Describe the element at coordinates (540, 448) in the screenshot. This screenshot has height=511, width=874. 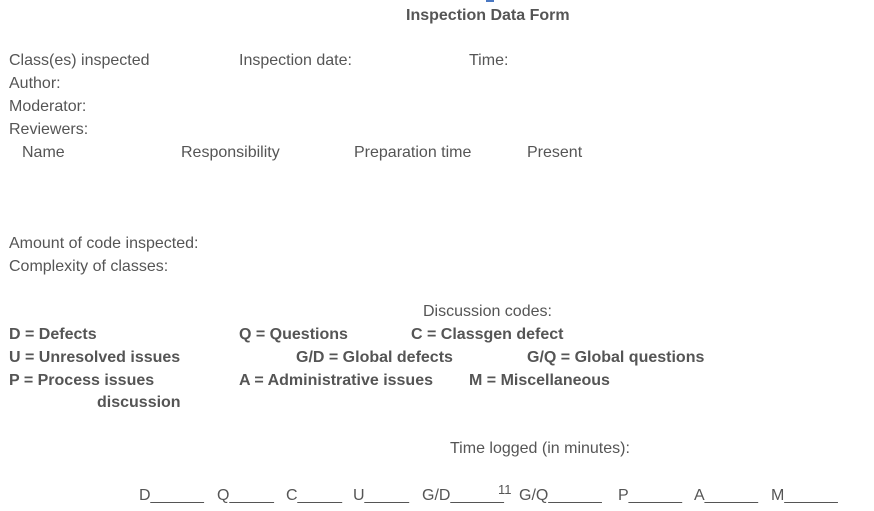
I see `time-logged-heading: Time logged (in minutes):` at that location.